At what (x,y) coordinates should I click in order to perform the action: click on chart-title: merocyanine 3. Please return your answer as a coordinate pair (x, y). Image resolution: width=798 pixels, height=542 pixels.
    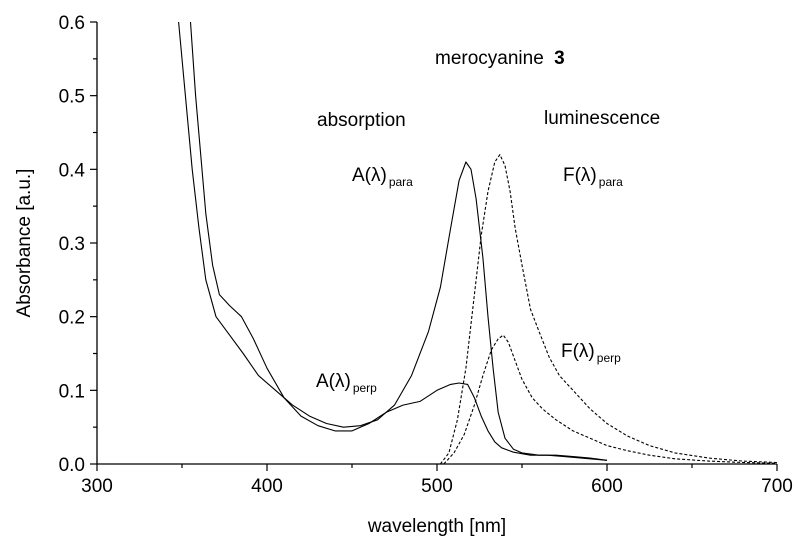
    Looking at the image, I should click on (500, 58).